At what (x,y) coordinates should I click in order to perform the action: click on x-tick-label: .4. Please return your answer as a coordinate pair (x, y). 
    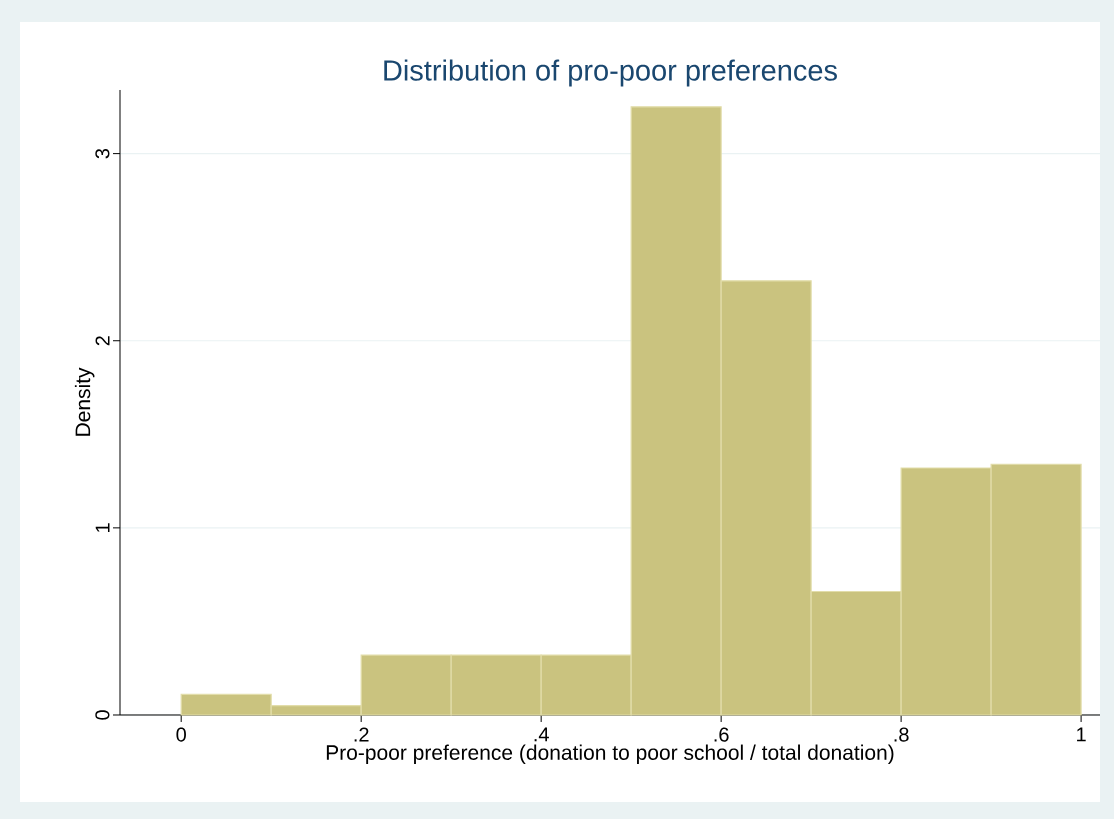
    Looking at the image, I should click on (541, 734).